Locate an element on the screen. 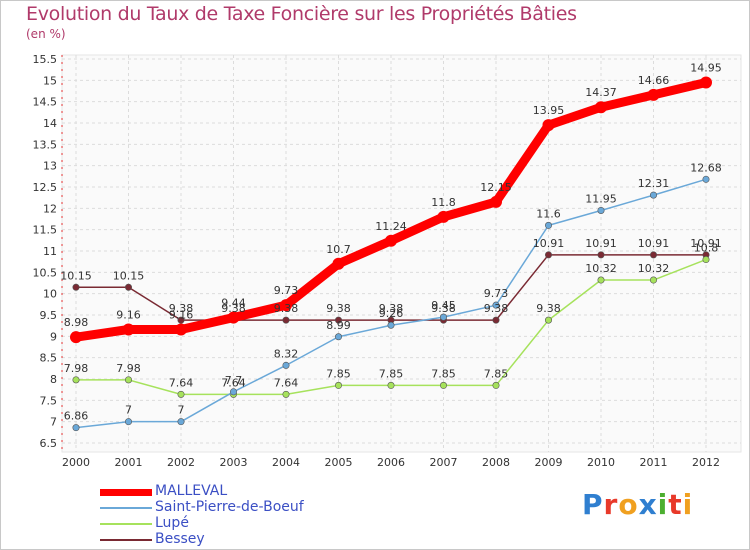 This screenshot has width=750, height=550. data-label-malleval: 14.37 is located at coordinates (601, 92).